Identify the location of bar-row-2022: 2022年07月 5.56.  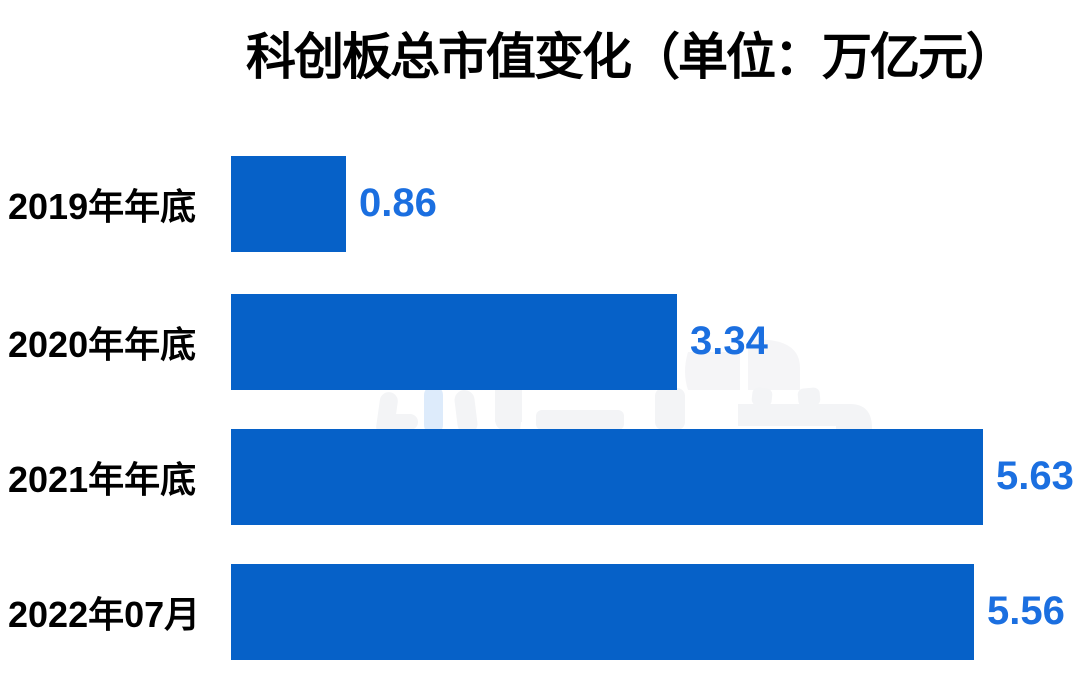
(540, 611).